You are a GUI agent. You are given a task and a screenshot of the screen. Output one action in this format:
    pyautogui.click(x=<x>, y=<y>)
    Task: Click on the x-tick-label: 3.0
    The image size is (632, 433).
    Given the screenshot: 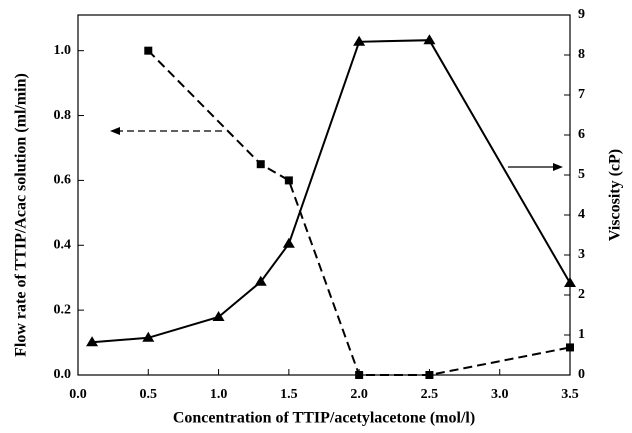 What is the action you would take?
    pyautogui.click(x=500, y=394)
    